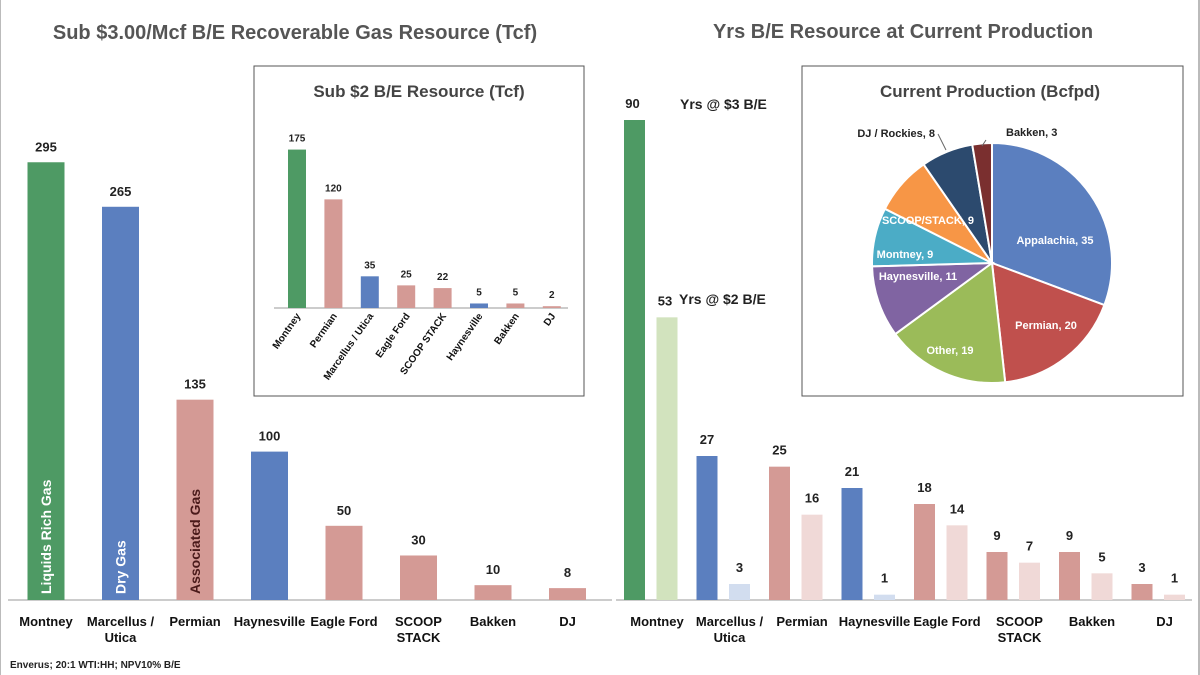  What do you see at coordinates (567, 594) in the screenshot?
I see `bar-dj` at bounding box center [567, 594].